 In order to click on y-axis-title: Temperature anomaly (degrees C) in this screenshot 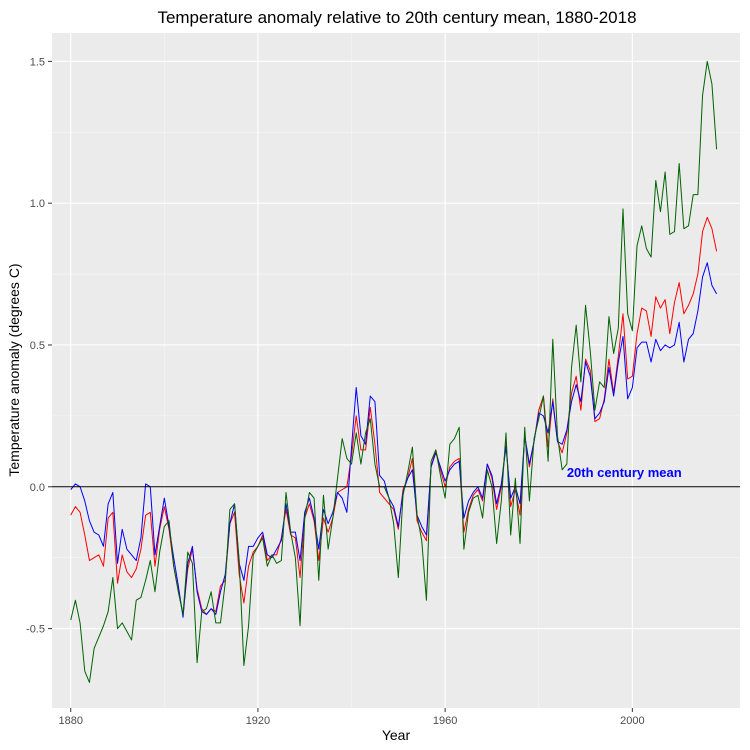, I will do `click(14, 369)`.